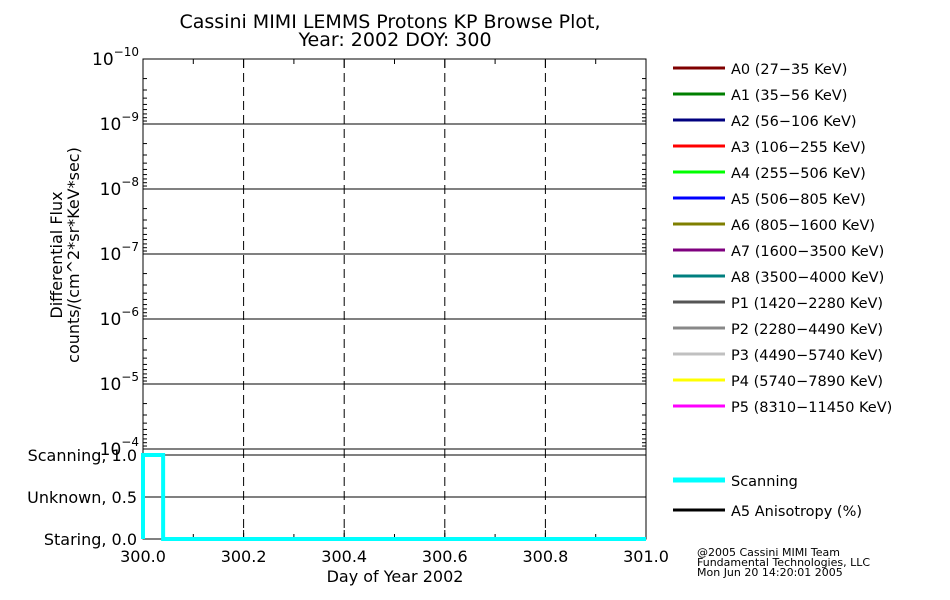 Image resolution: width=950 pixels, height=600 pixels. I want to click on y-tick-exponent: −6, so click(130, 312).